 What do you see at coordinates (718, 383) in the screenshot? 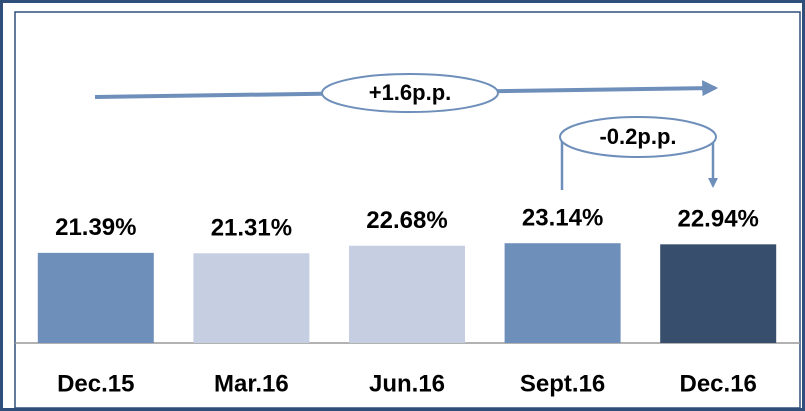
I see `x-tick-label: Dec.16` at bounding box center [718, 383].